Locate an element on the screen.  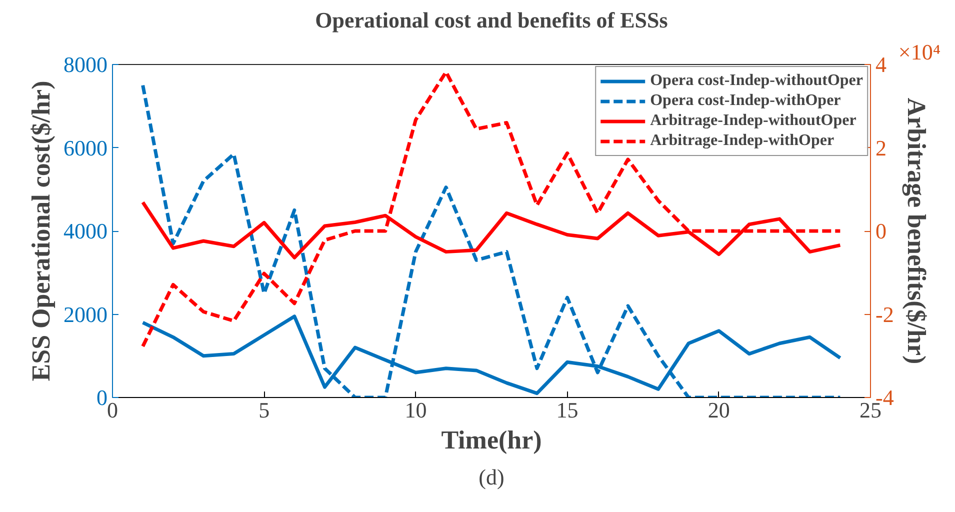
x-tick-label: 15 is located at coordinates (567, 410).